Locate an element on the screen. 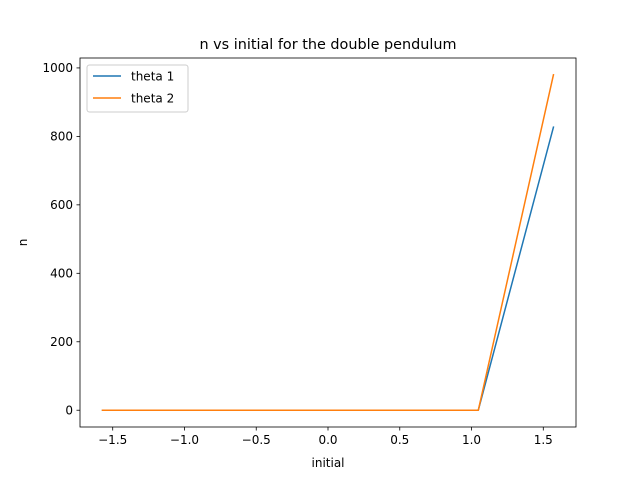 This screenshot has width=640, height=480. y-tick-label: 200 is located at coordinates (61, 342).